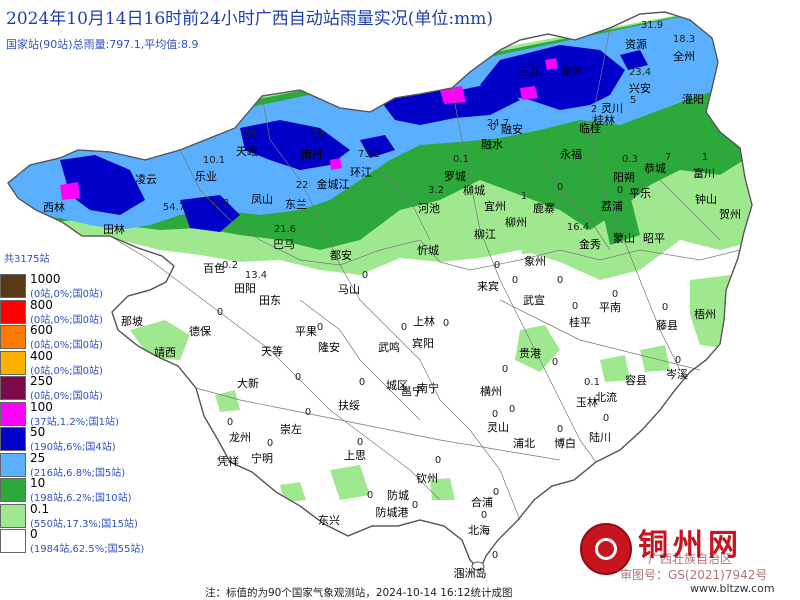 This screenshot has height=600, width=800. What do you see at coordinates (392, 512) in the screenshot?
I see `city-label: 防城港` at bounding box center [392, 512].